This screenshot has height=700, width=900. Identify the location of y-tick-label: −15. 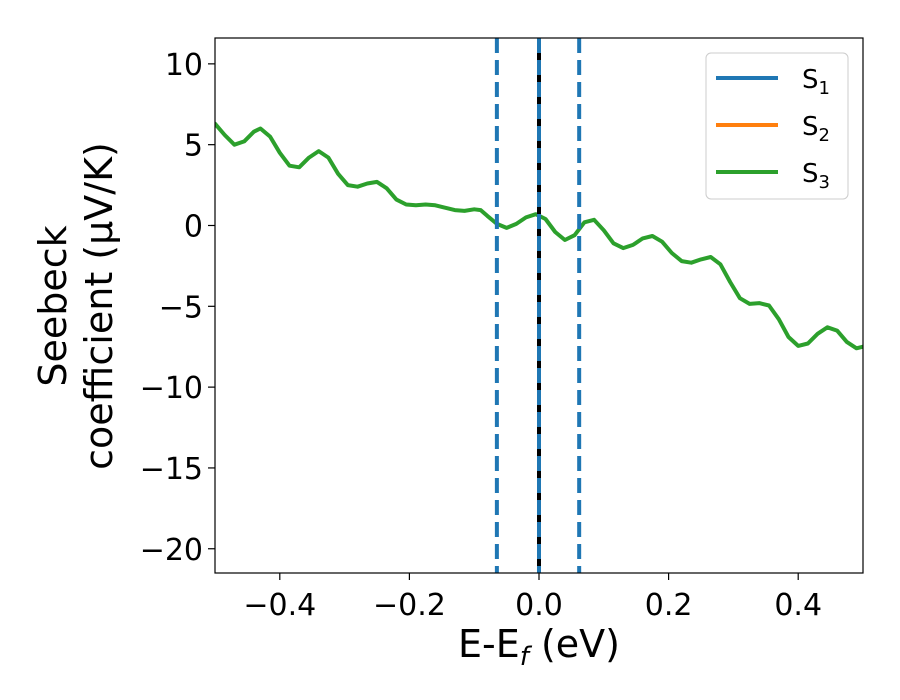
(171, 469).